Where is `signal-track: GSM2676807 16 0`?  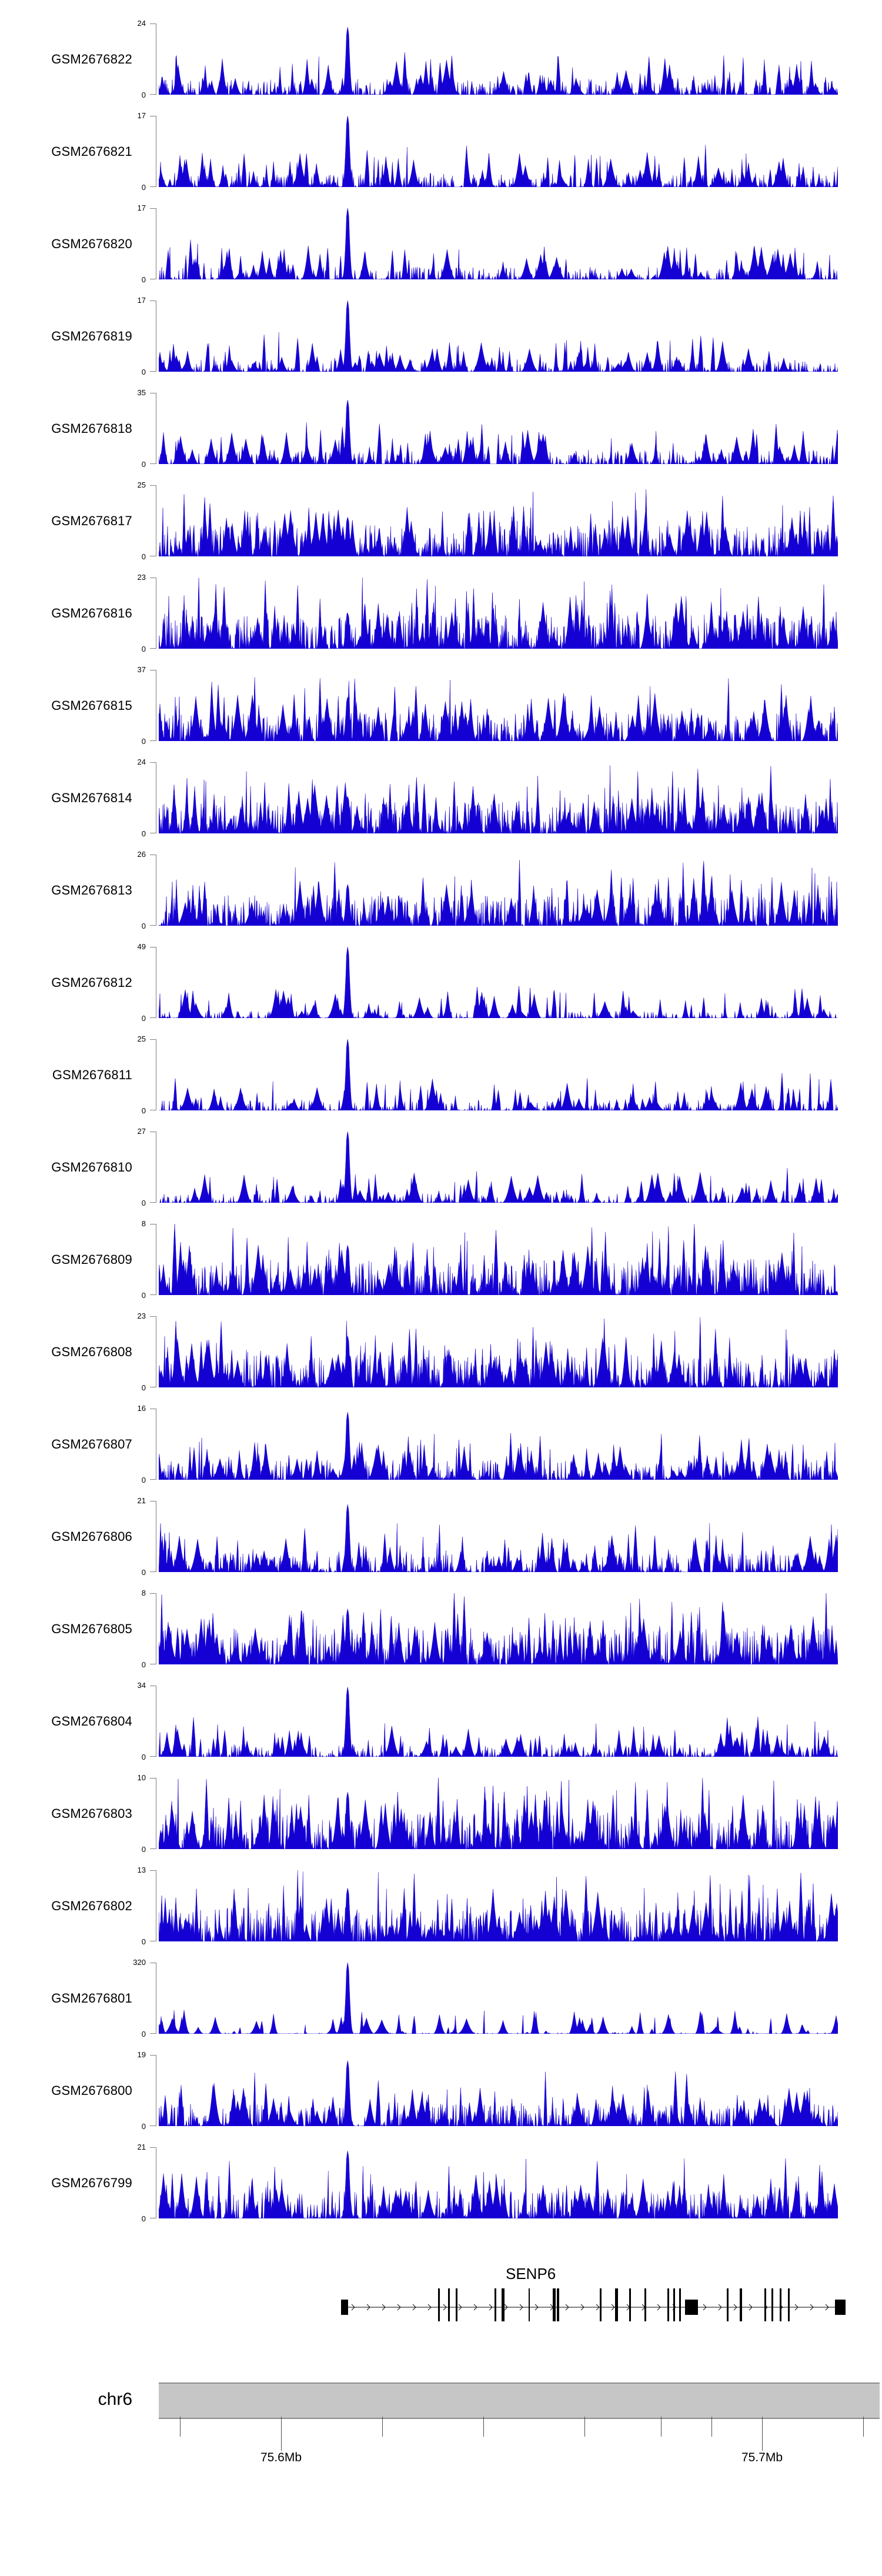 signal-track: GSM2676807 16 0 is located at coordinates (441, 1444).